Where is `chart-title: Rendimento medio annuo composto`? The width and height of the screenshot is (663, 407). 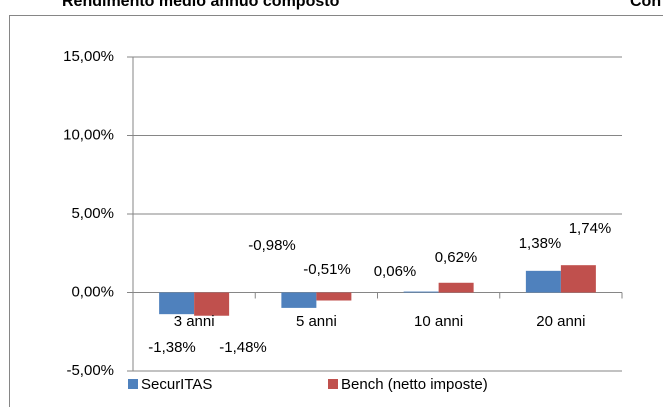
chart-title: Rendimento medio annuo composto is located at coordinates (201, 5).